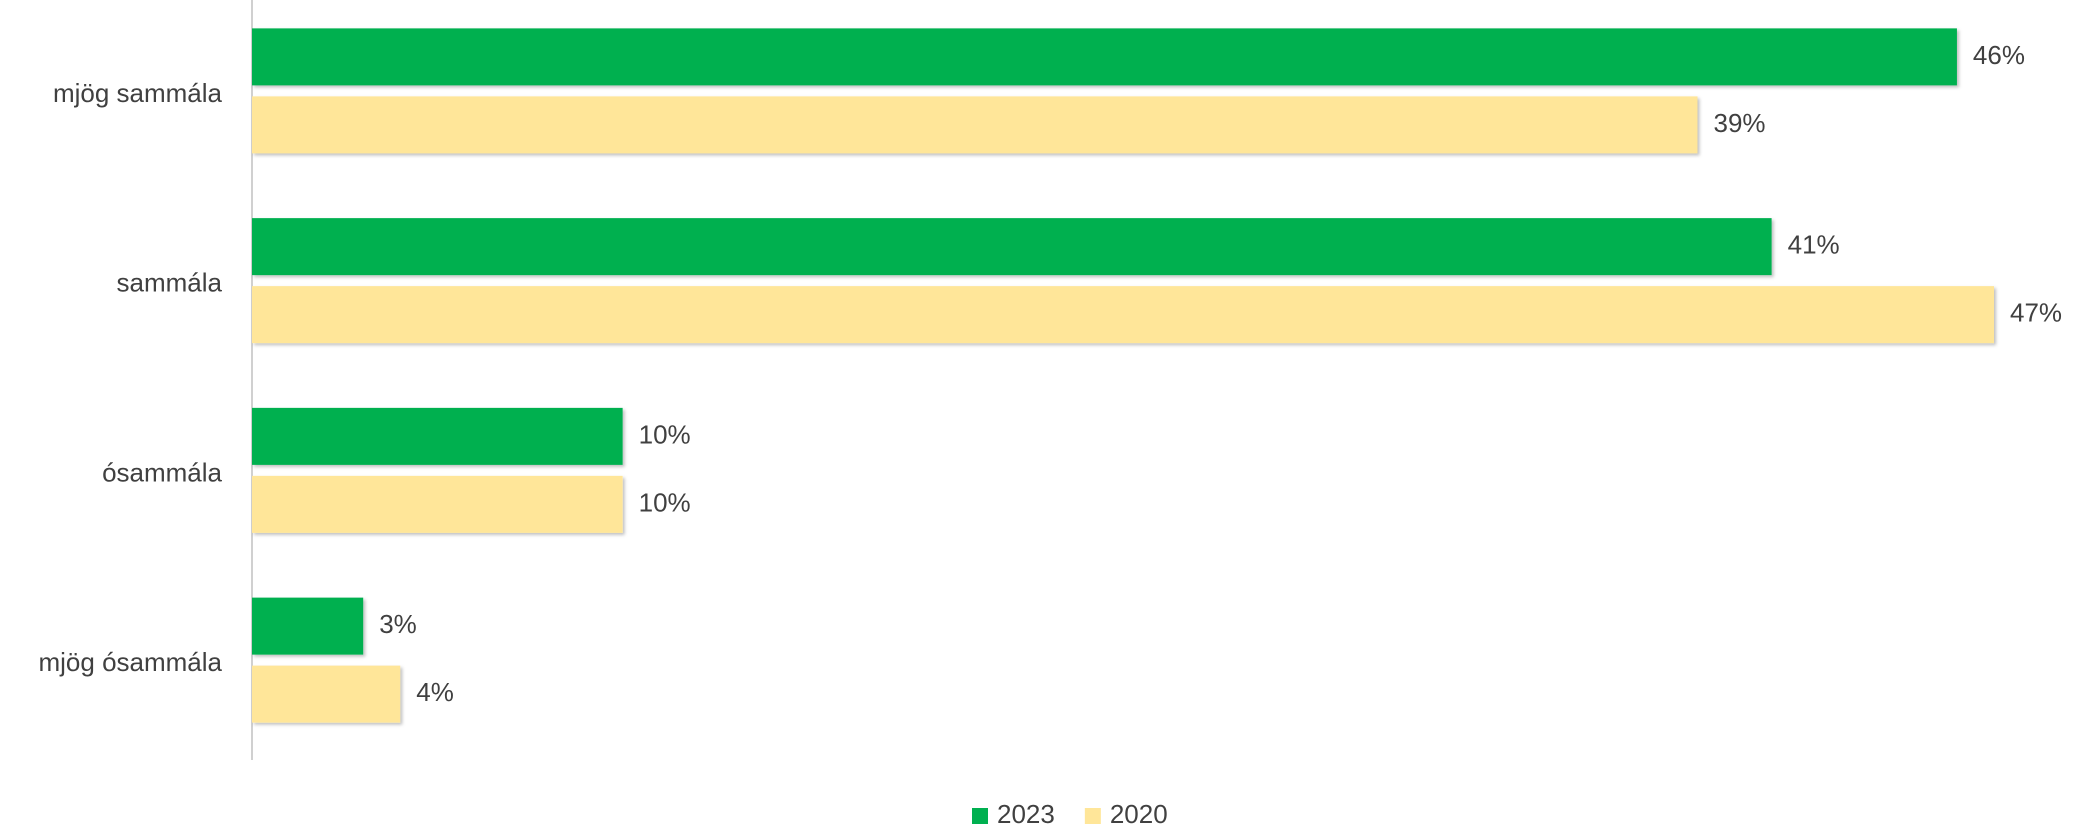  What do you see at coordinates (170, 283) in the screenshot?
I see `y-tick-label: sammála` at bounding box center [170, 283].